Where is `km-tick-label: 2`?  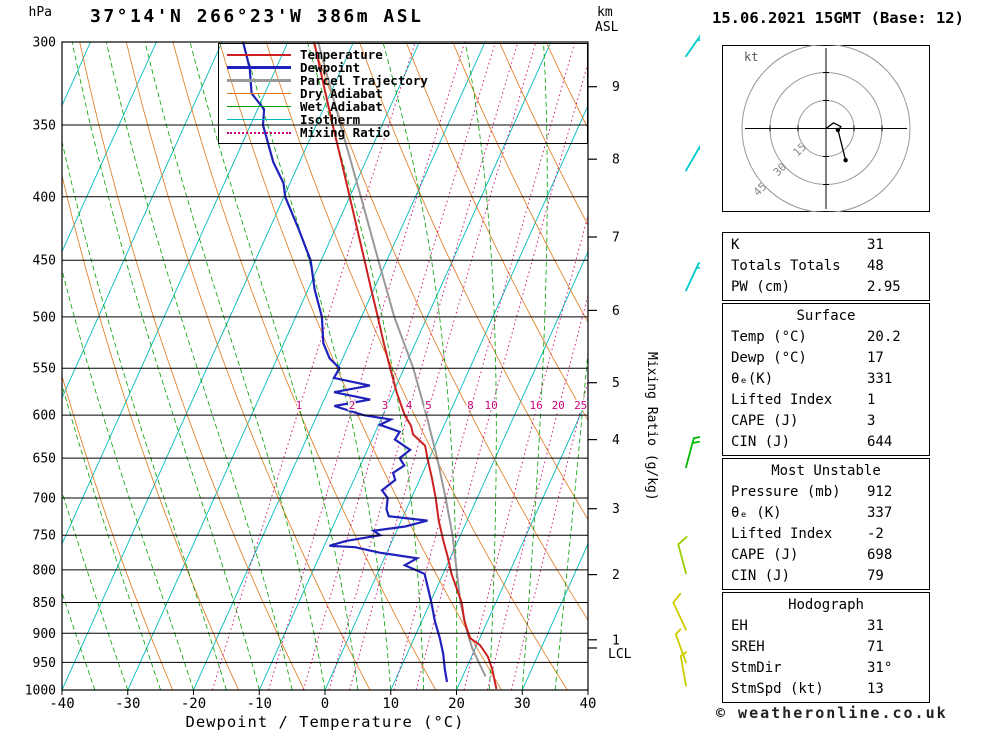
km-tick-label: 2 is located at coordinates (616, 575).